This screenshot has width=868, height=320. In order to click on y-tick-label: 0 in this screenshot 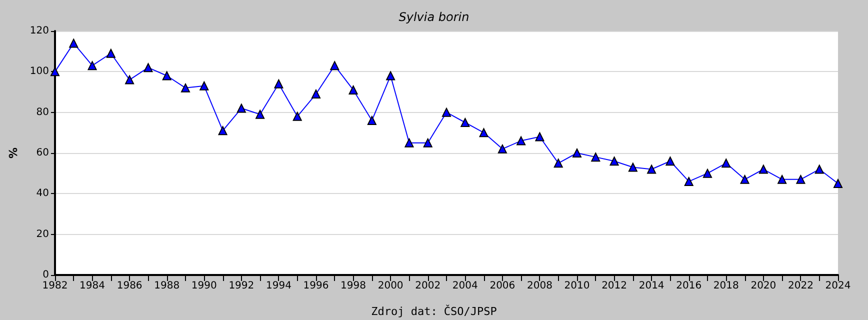, I will do `click(45, 275)`.